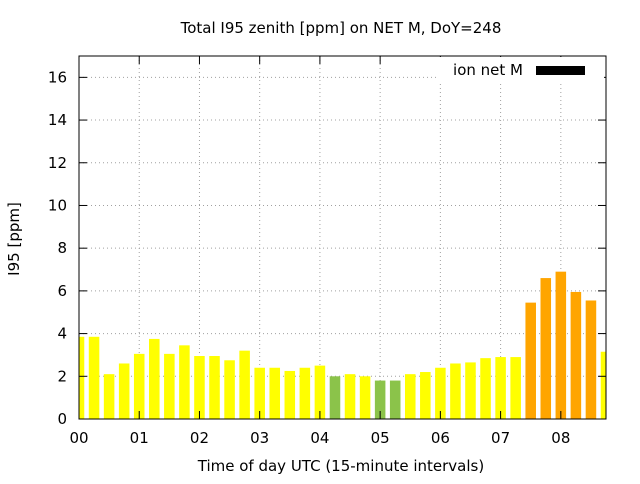 This screenshot has width=640, height=484. What do you see at coordinates (57, 163) in the screenshot?
I see `y-tick-label: 12` at bounding box center [57, 163].